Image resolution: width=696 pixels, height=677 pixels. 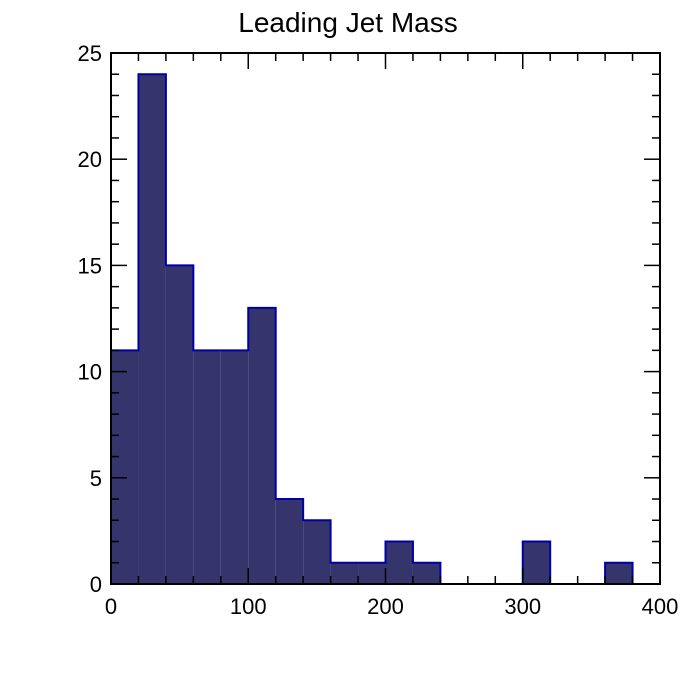 I want to click on x-tick-label: 100, so click(x=248, y=606).